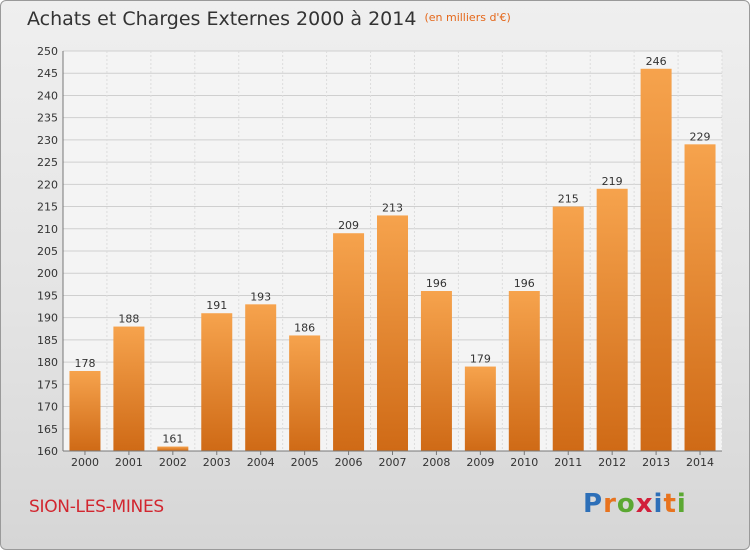 This screenshot has height=550, width=750. What do you see at coordinates (128, 319) in the screenshot?
I see `bar-value-label: 188` at bounding box center [128, 319].